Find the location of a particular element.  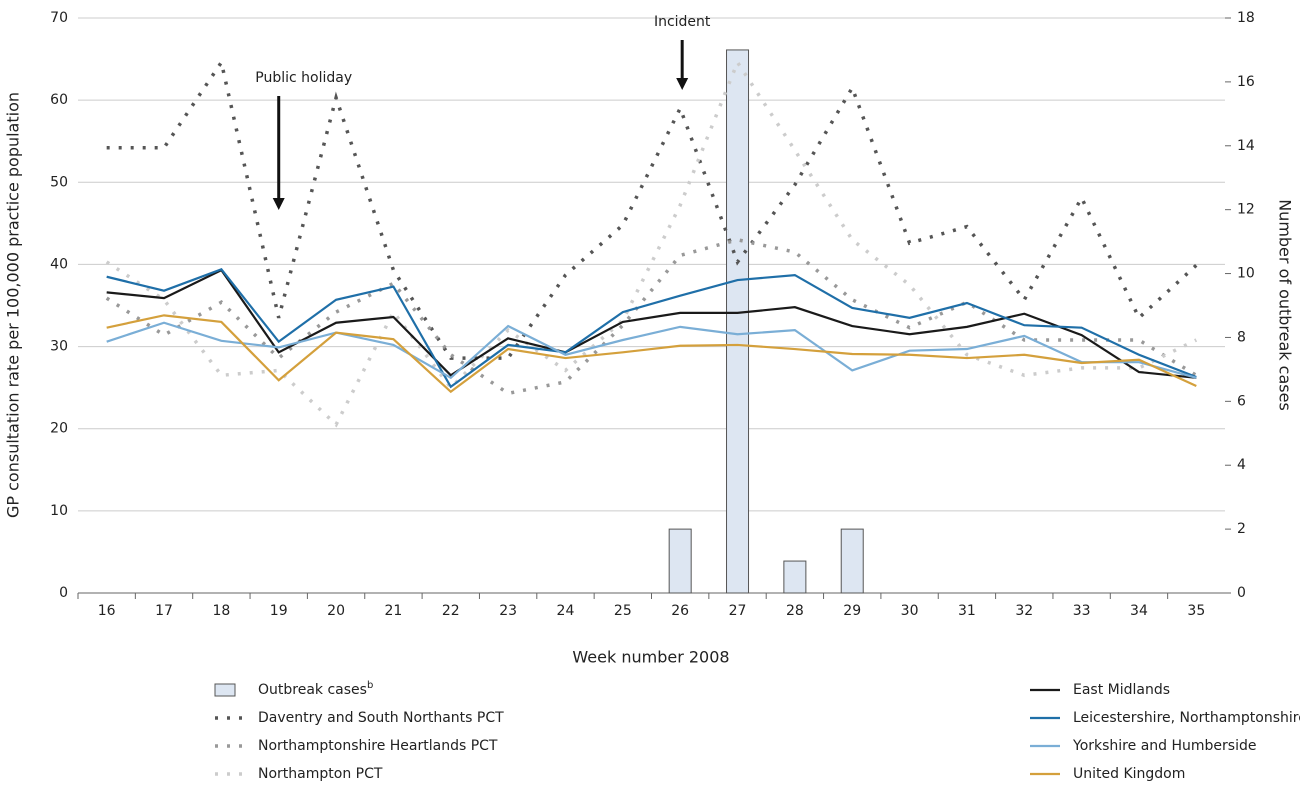

x-tick-label: 17 is located at coordinates (164, 611).